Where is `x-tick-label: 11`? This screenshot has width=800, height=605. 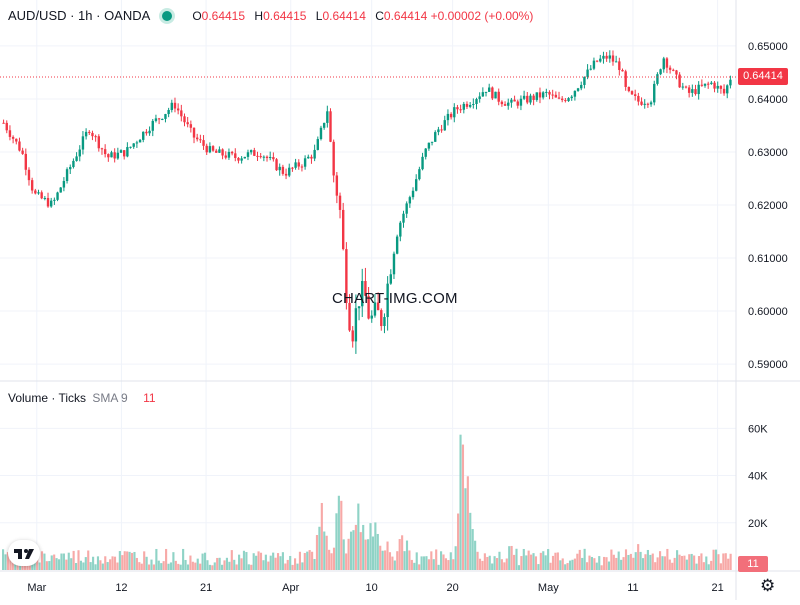 x-tick-label: 11 is located at coordinates (632, 588).